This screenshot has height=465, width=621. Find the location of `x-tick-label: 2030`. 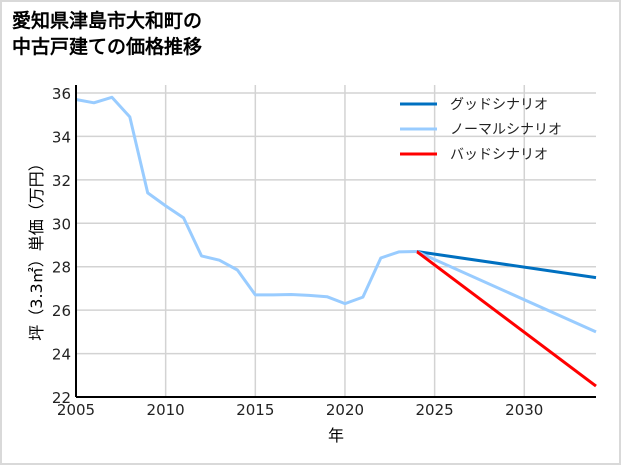

x-tick-label: 2030 is located at coordinates (524, 410).